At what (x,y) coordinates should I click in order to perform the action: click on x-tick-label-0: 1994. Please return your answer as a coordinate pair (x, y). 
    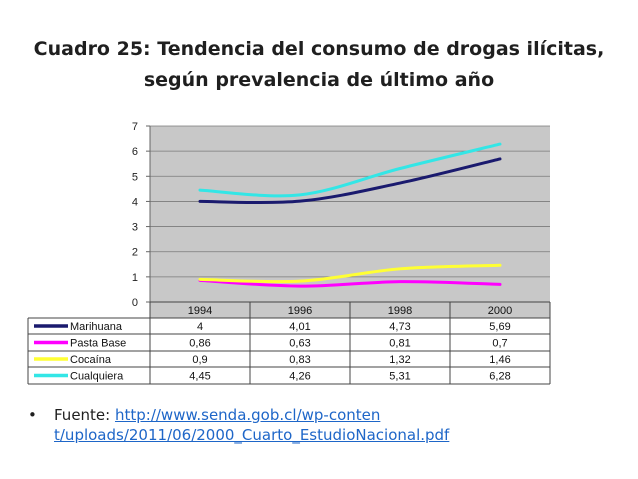
    Looking at the image, I should click on (200, 311).